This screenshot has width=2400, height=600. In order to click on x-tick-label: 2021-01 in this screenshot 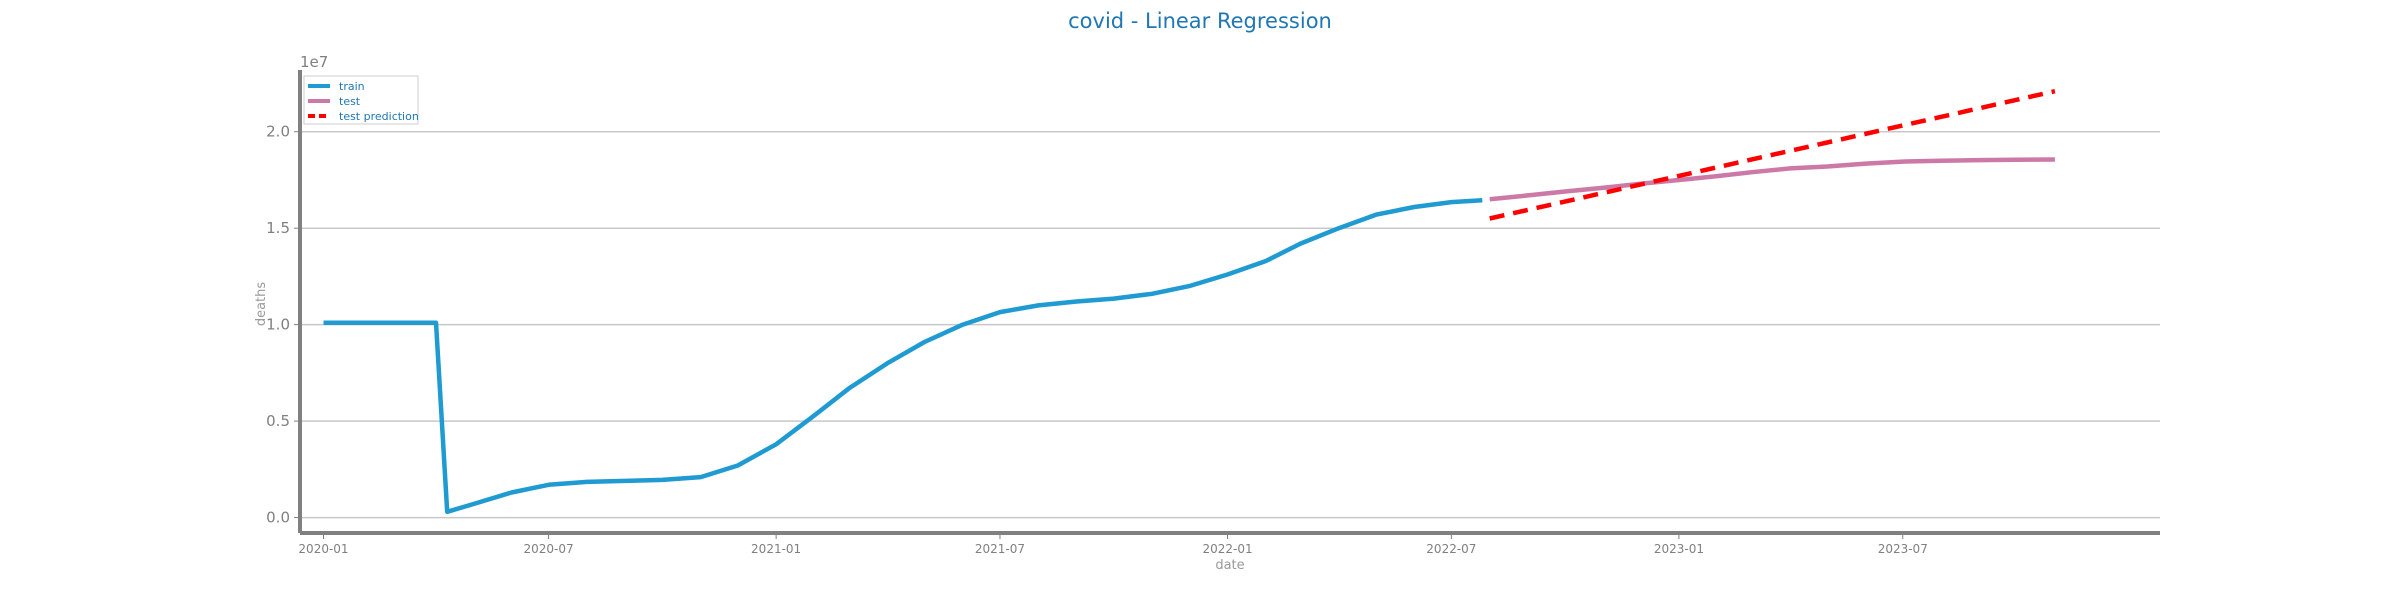, I will do `click(776, 549)`.